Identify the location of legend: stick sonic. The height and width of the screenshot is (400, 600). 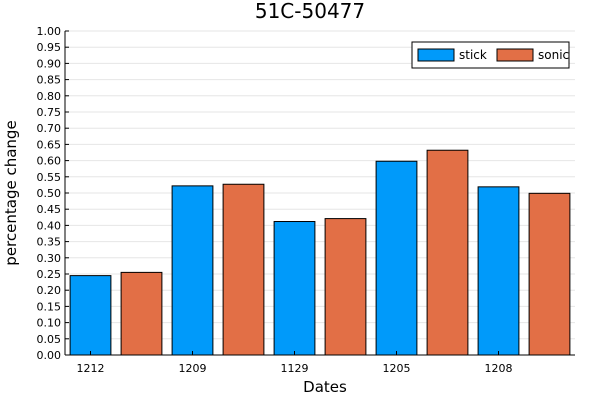
(490, 55).